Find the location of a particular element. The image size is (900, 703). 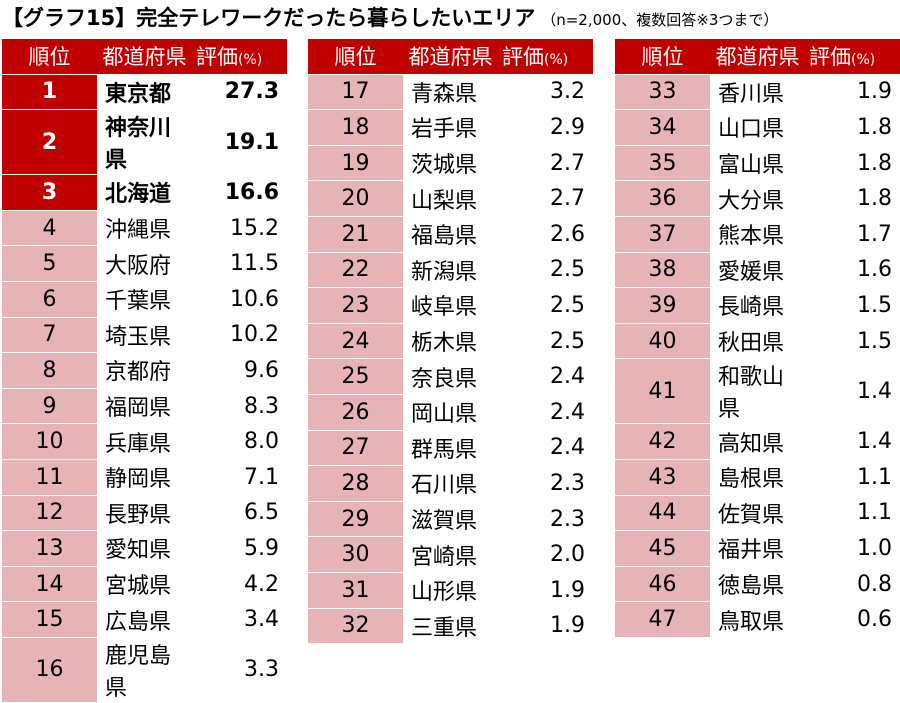

table-row: 26 岡山県 2.4 is located at coordinates (450, 412).